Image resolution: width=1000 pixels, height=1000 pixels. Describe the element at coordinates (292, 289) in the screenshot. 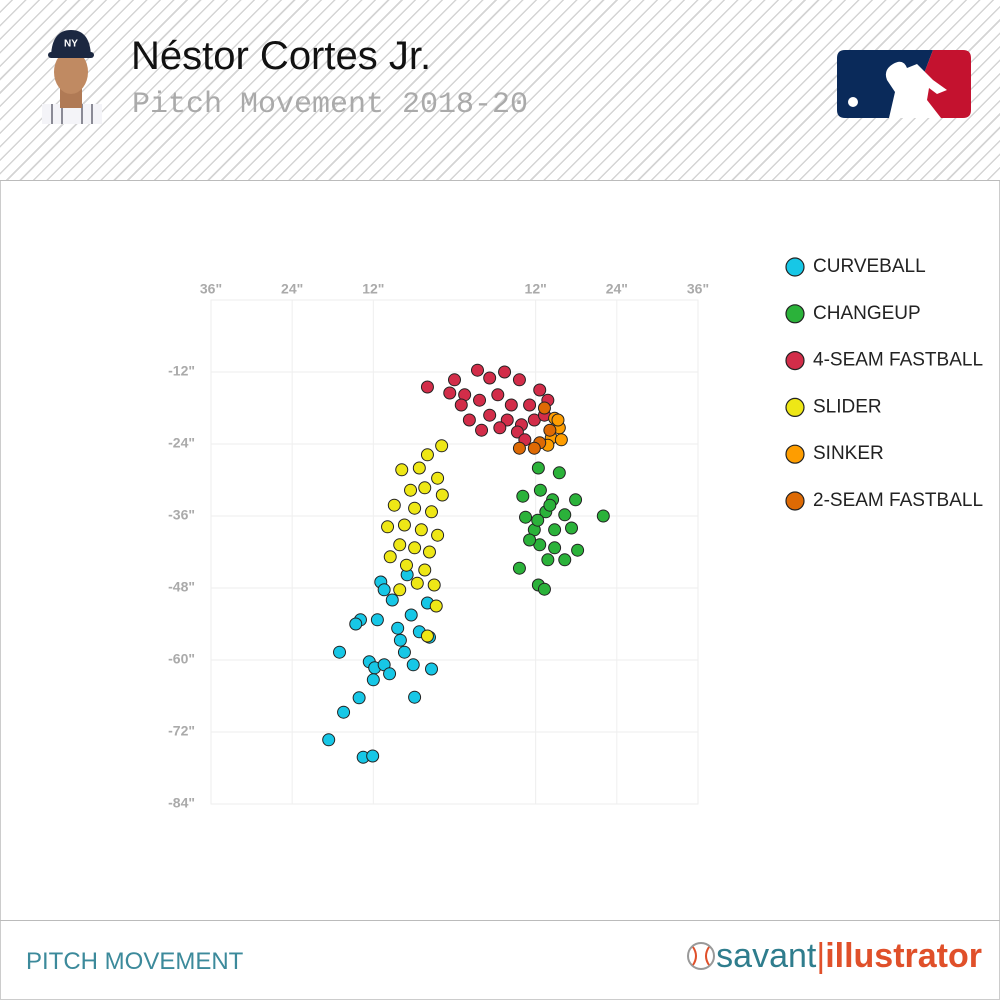

I see `x-tick-label: 24"` at that location.